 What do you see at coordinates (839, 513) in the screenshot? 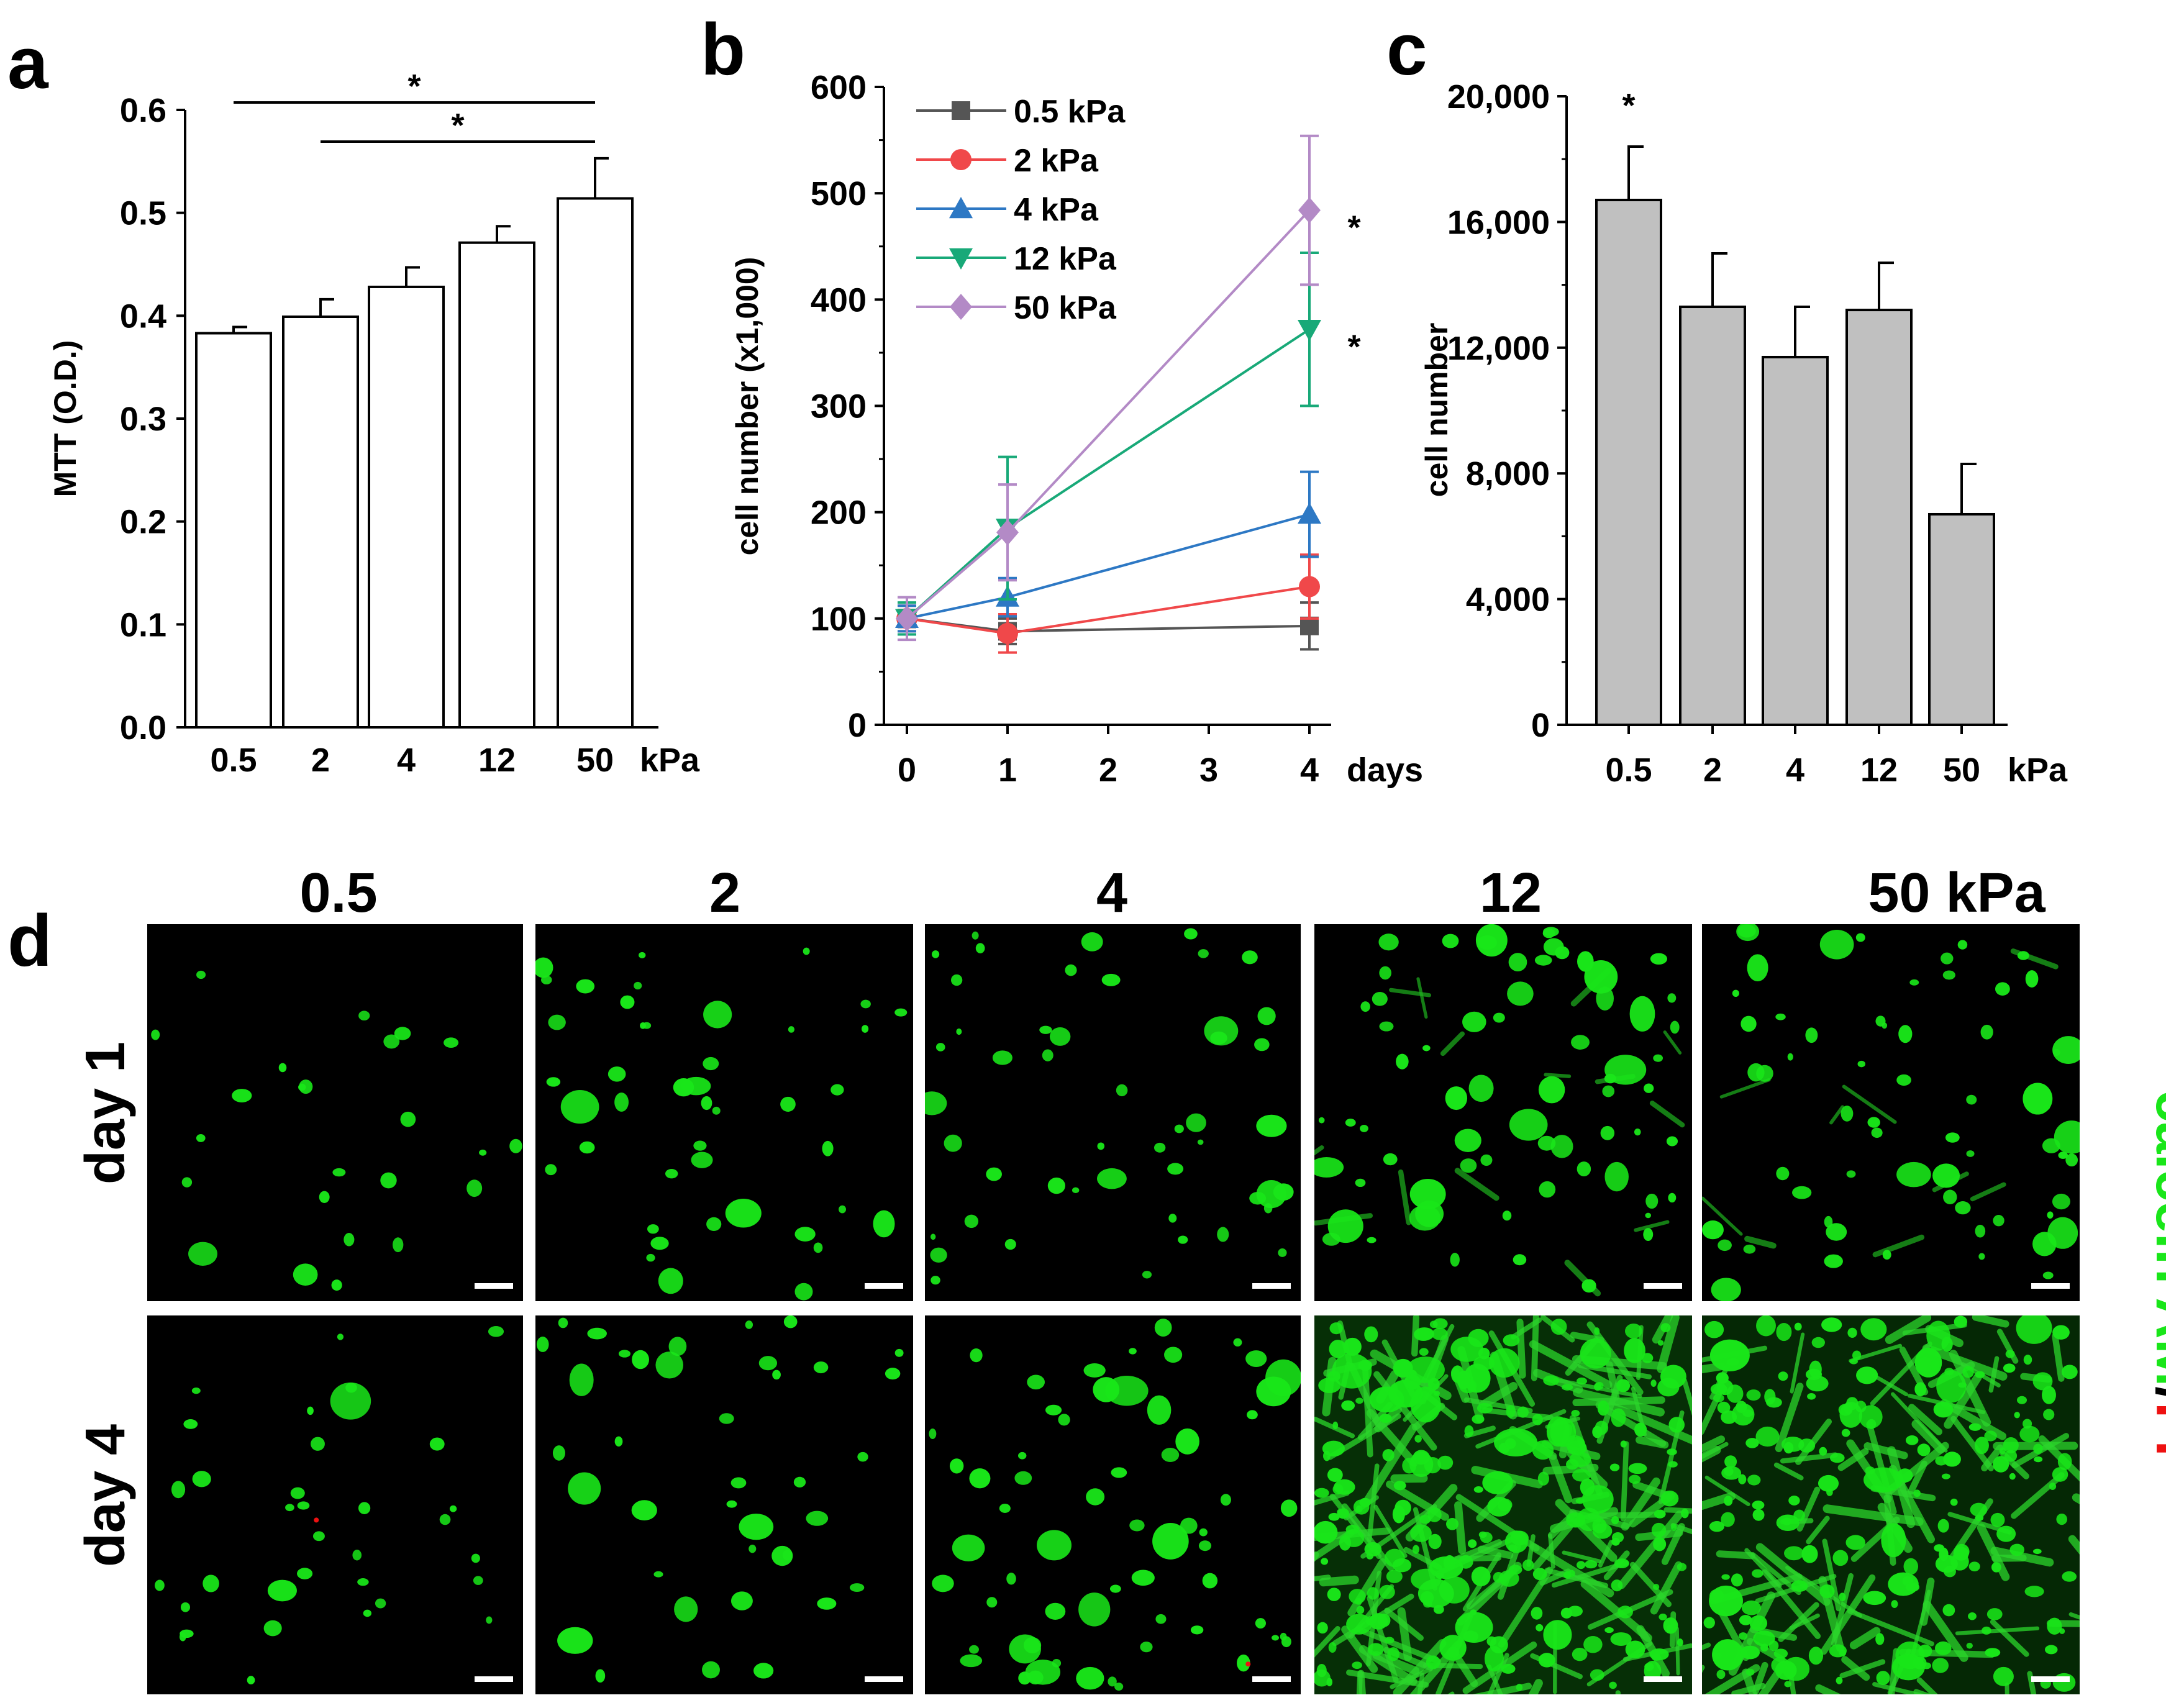
I see `panel-b-y-tick-label: 200` at bounding box center [839, 513].